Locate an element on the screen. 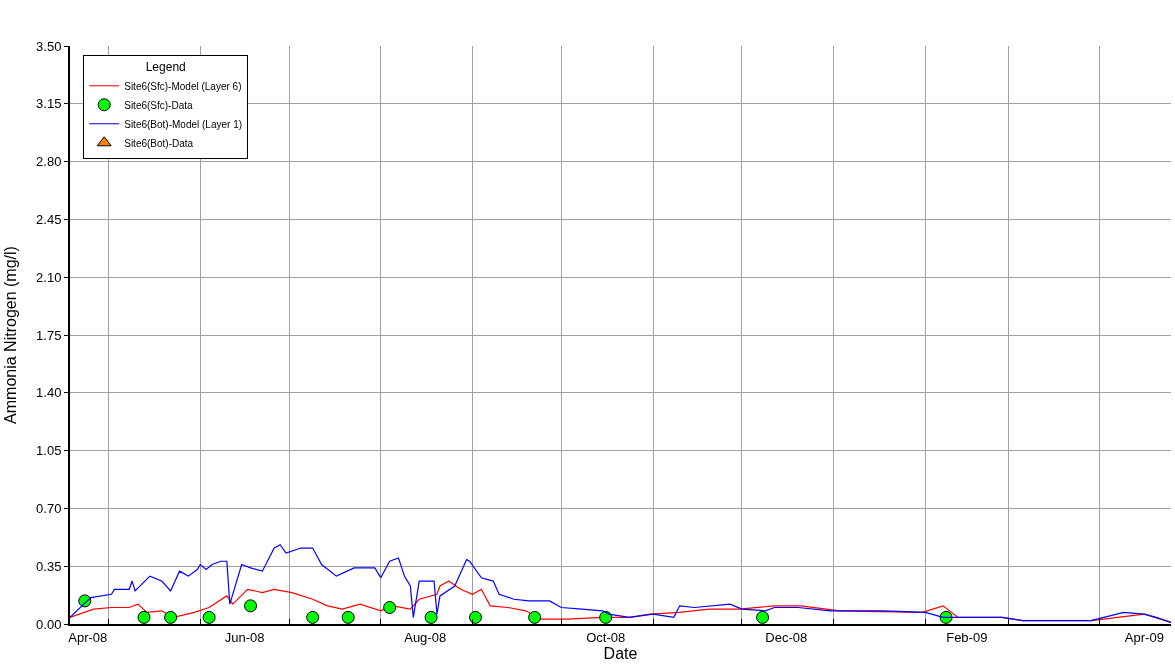  x-axis-title: Date is located at coordinates (620, 653).